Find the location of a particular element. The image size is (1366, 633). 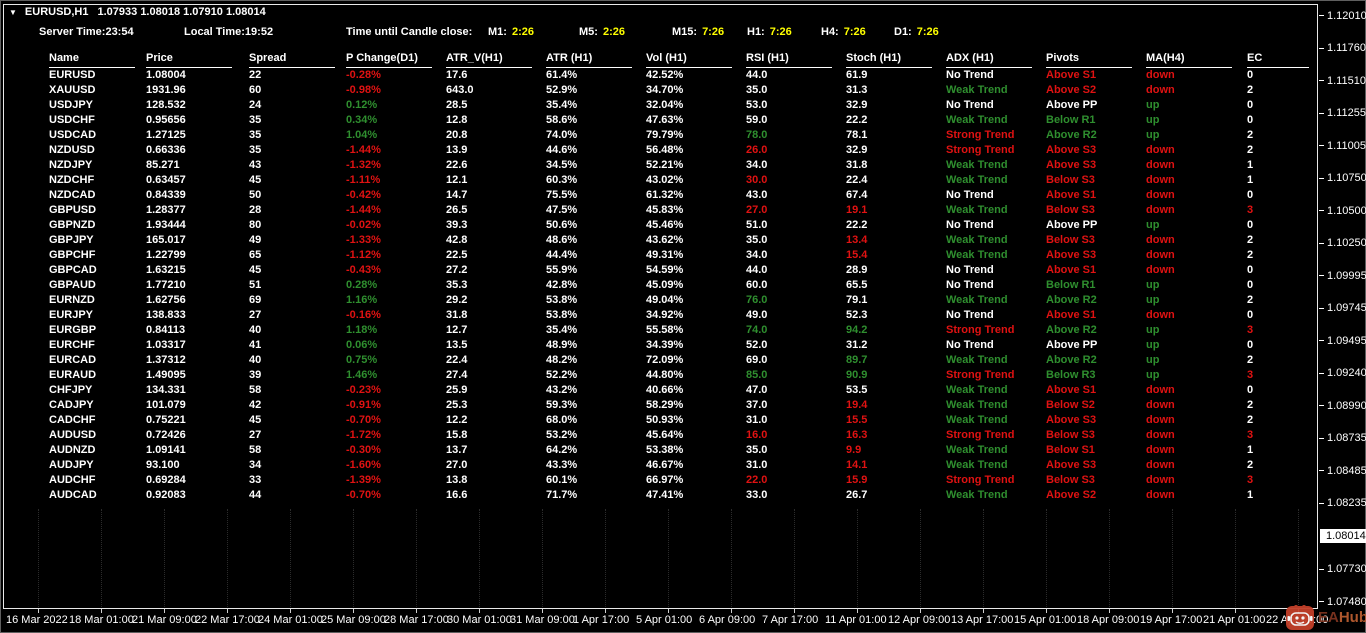

cell-name: GBPJPY is located at coordinates (71, 240).